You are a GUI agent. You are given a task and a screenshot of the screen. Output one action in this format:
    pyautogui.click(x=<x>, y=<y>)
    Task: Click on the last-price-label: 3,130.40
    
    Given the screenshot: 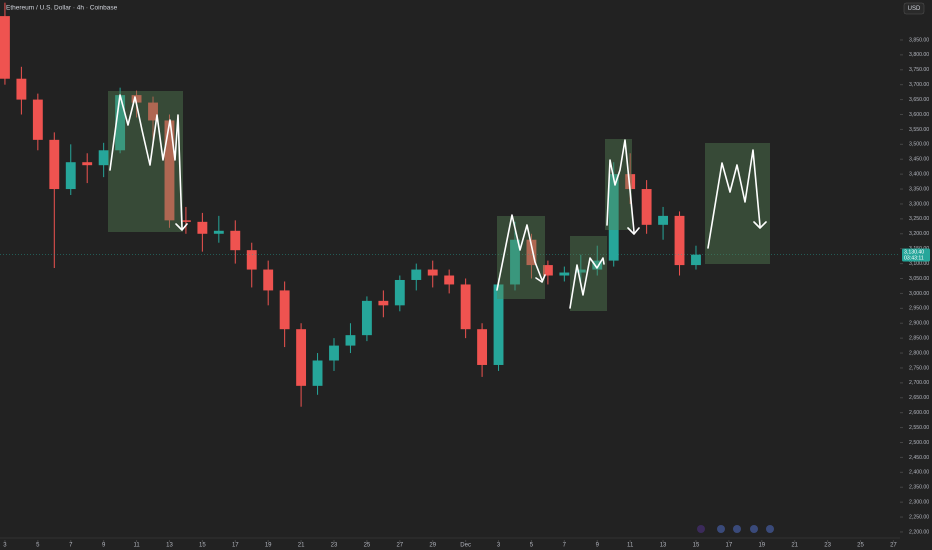 What is the action you would take?
    pyautogui.click(x=914, y=252)
    